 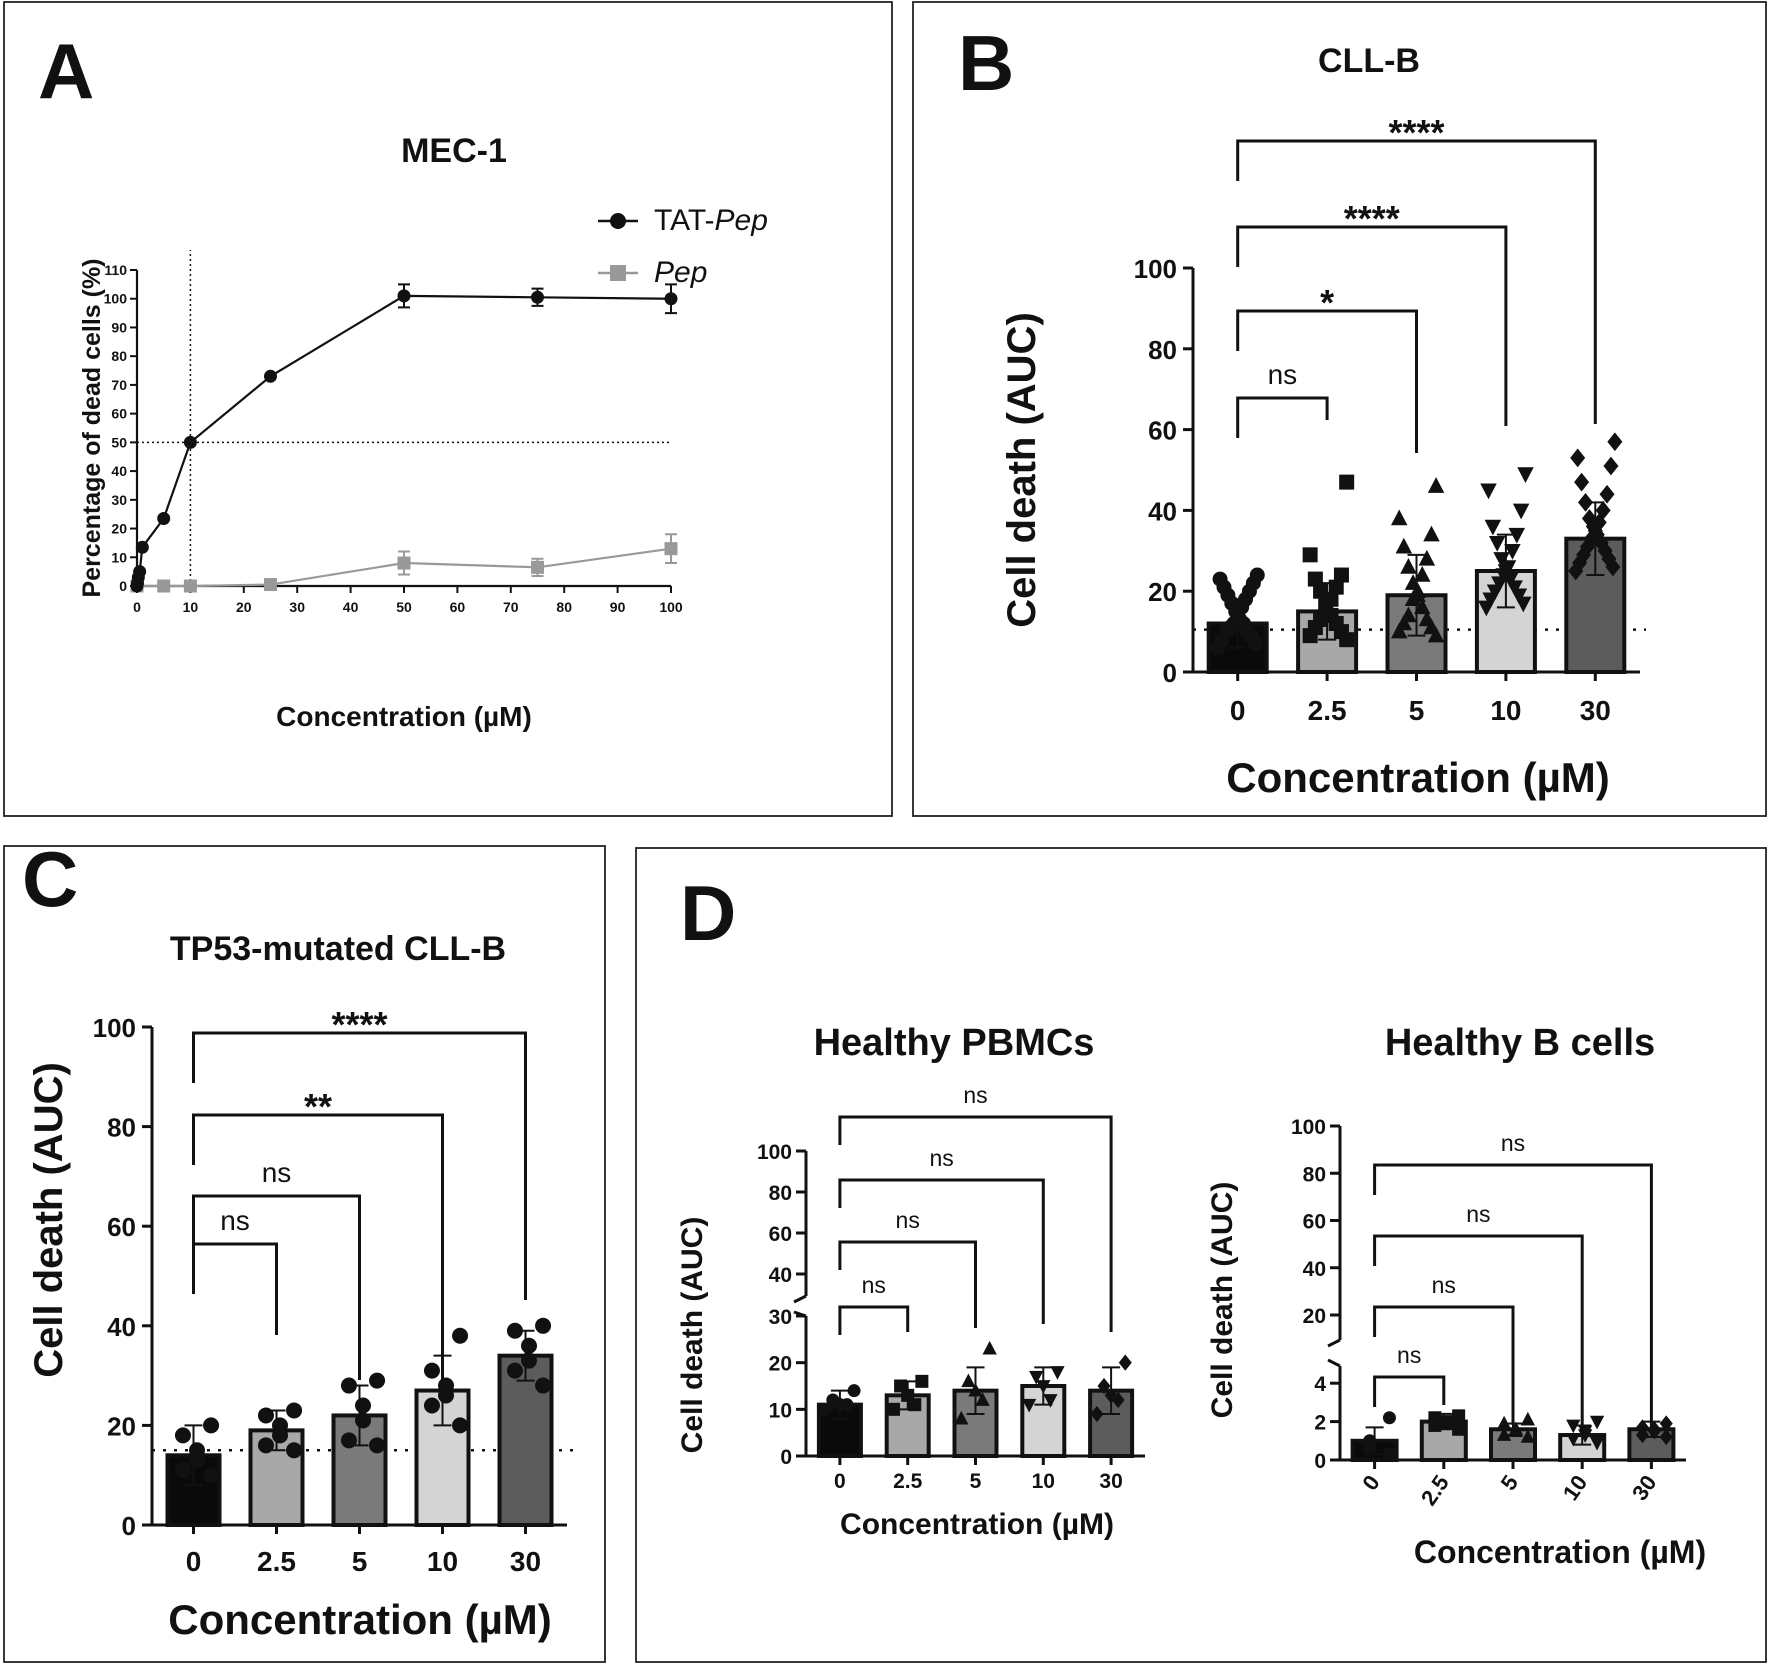 What do you see at coordinates (1320, 1461) in the screenshot?
I see `y-tick-label-D2: 0` at bounding box center [1320, 1461].